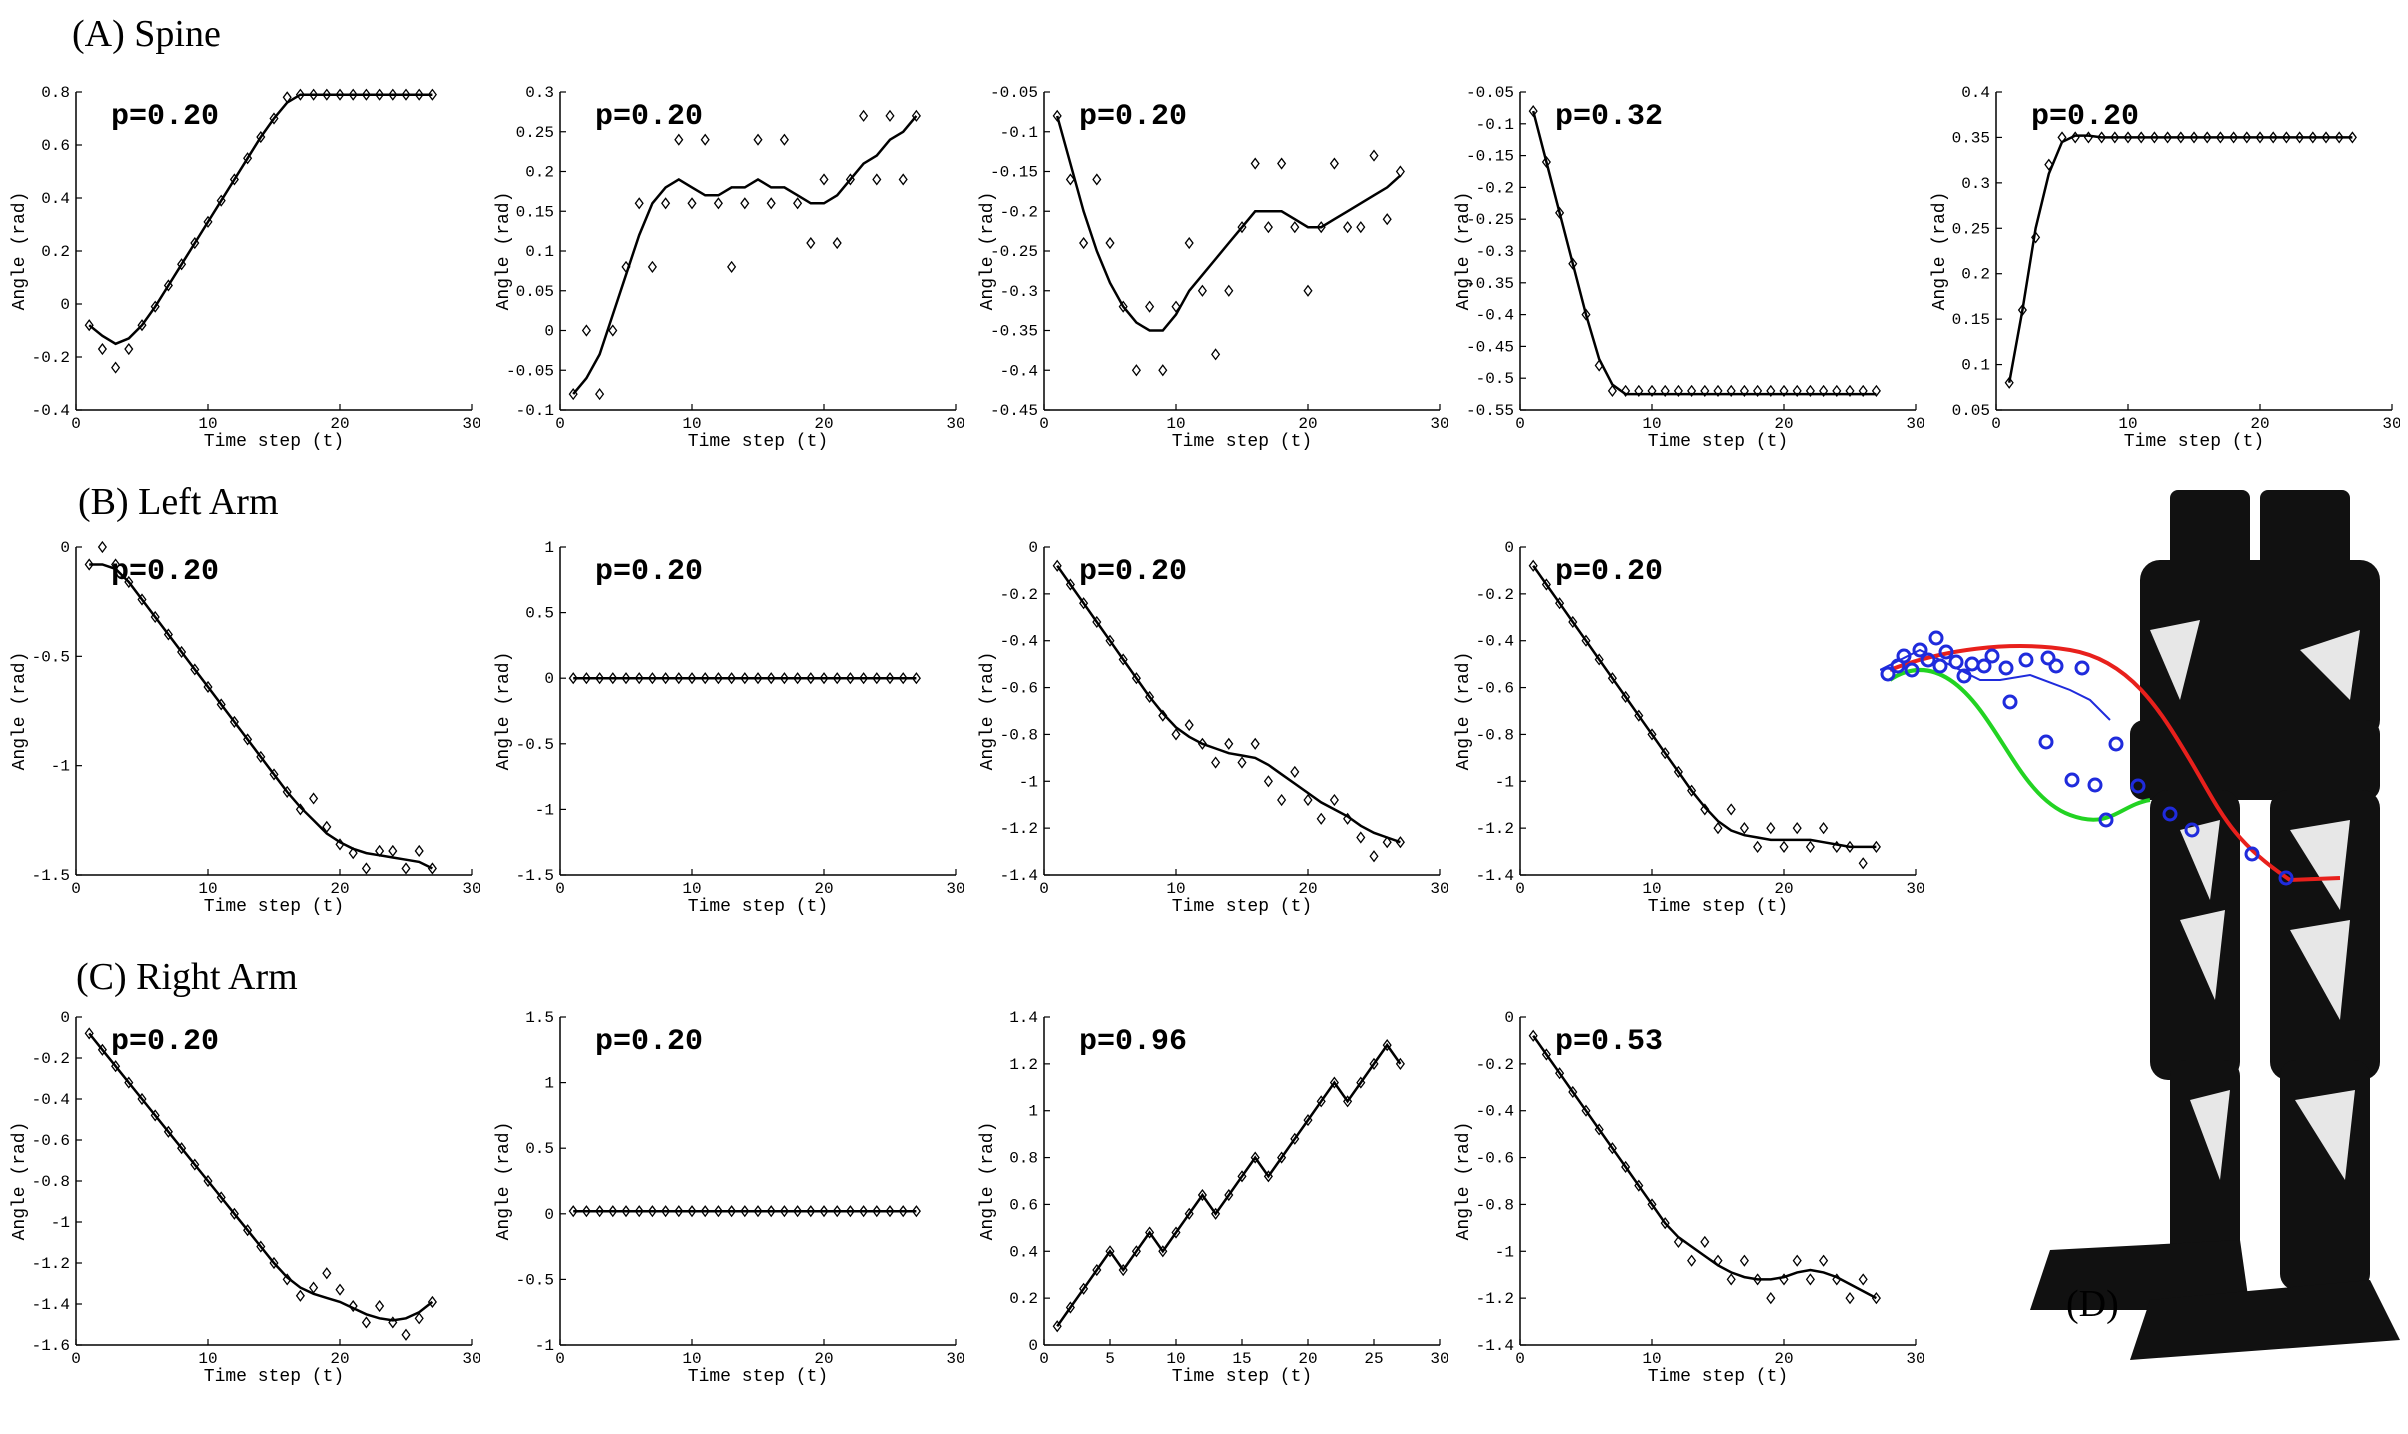 The height and width of the screenshot is (1434, 2408). I want to click on x-axis-label: Time step (t), so click(1242, 907).